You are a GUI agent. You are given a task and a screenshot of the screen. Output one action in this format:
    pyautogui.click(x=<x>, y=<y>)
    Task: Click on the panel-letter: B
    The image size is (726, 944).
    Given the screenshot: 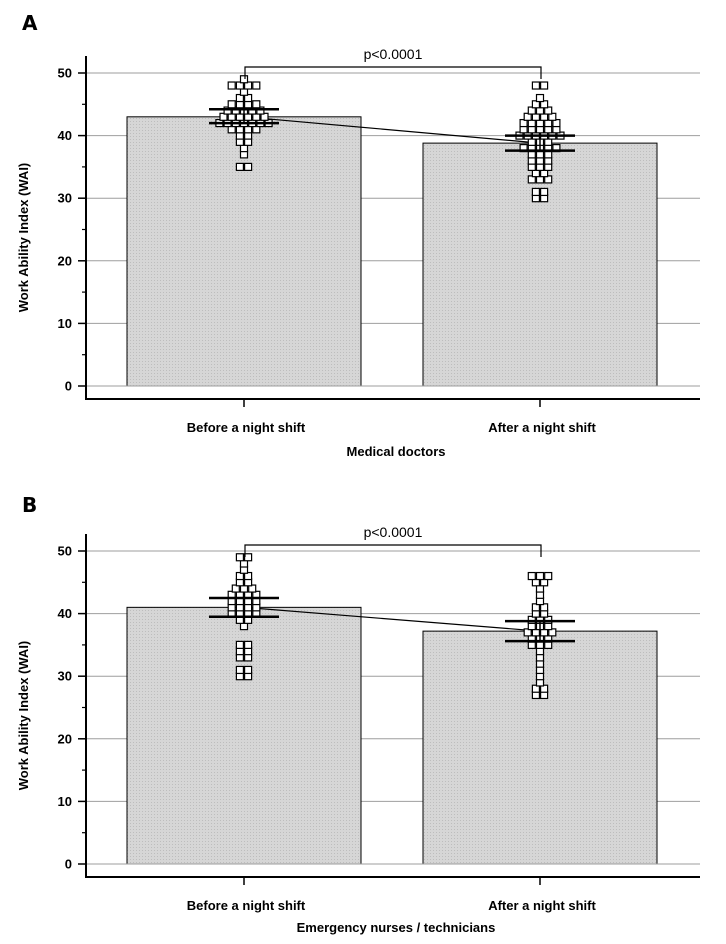 What is the action you would take?
    pyautogui.click(x=29, y=505)
    